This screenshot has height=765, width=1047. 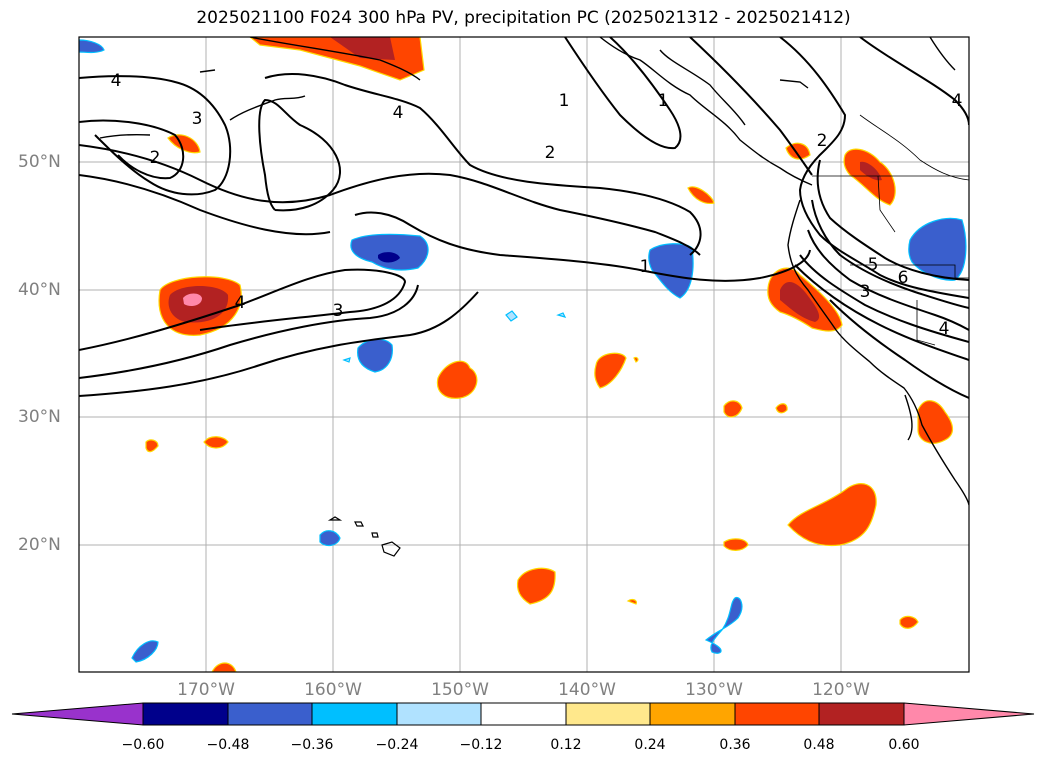 What do you see at coordinates (890, 230) in the screenshot?
I see `borders` at bounding box center [890, 230].